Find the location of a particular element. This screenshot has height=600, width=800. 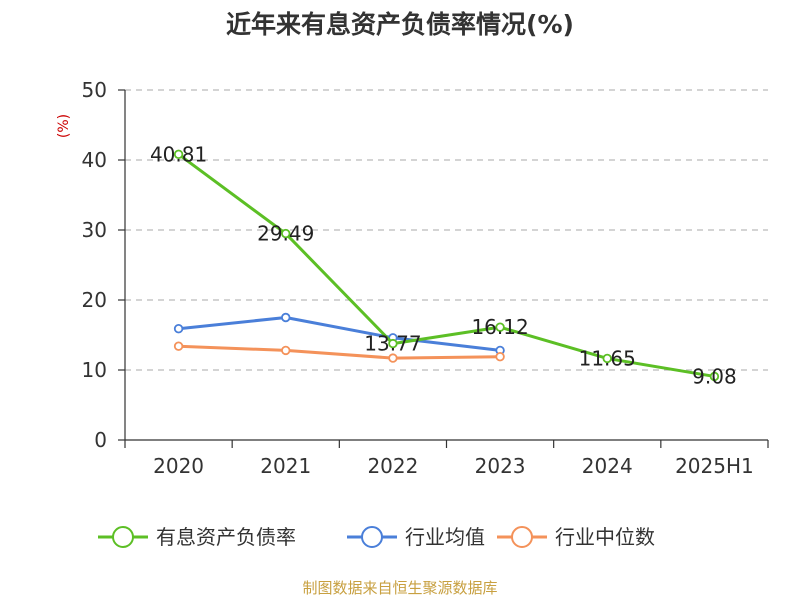

x-tick-label: 2025H1 is located at coordinates (714, 466).